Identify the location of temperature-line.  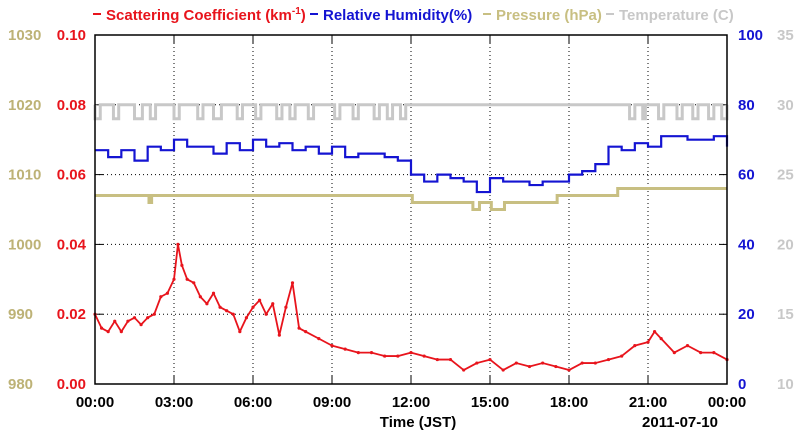
(411, 112).